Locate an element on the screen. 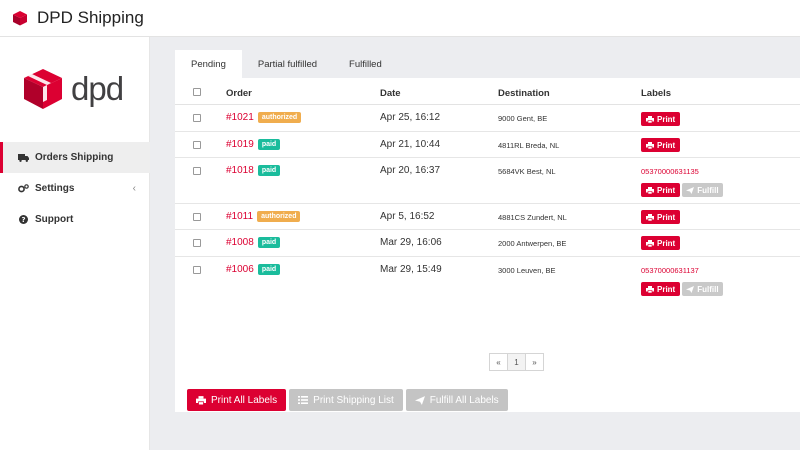 This screenshot has width=800, height=450. tab-pending: Pending is located at coordinates (208, 64).